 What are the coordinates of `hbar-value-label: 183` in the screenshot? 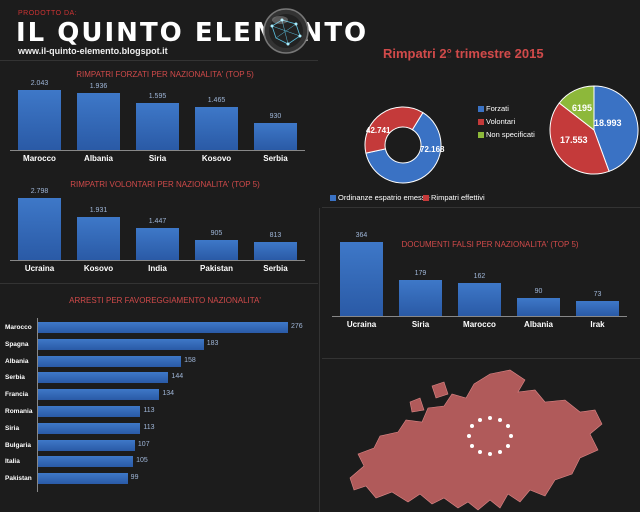 It's located at (212, 343).